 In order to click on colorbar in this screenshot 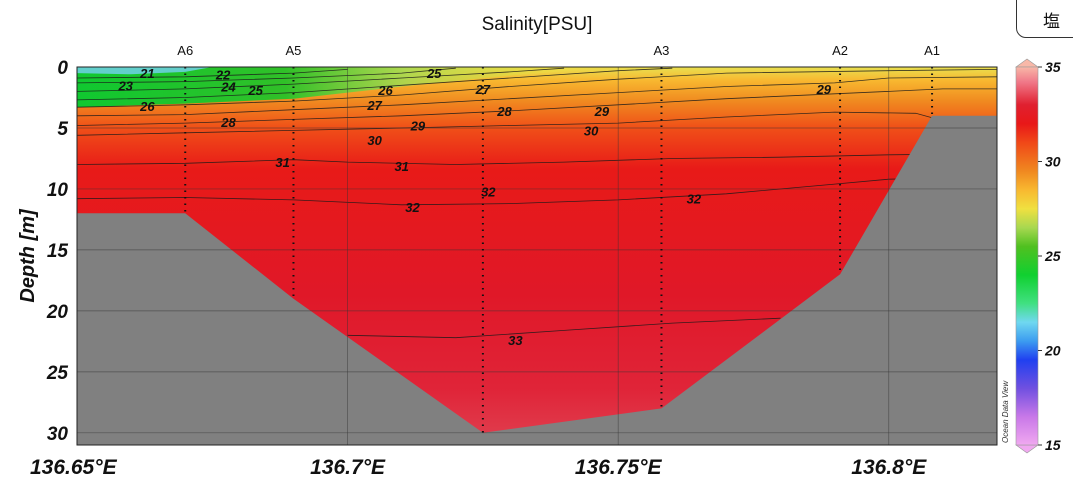, I will do `click(1027, 256)`.